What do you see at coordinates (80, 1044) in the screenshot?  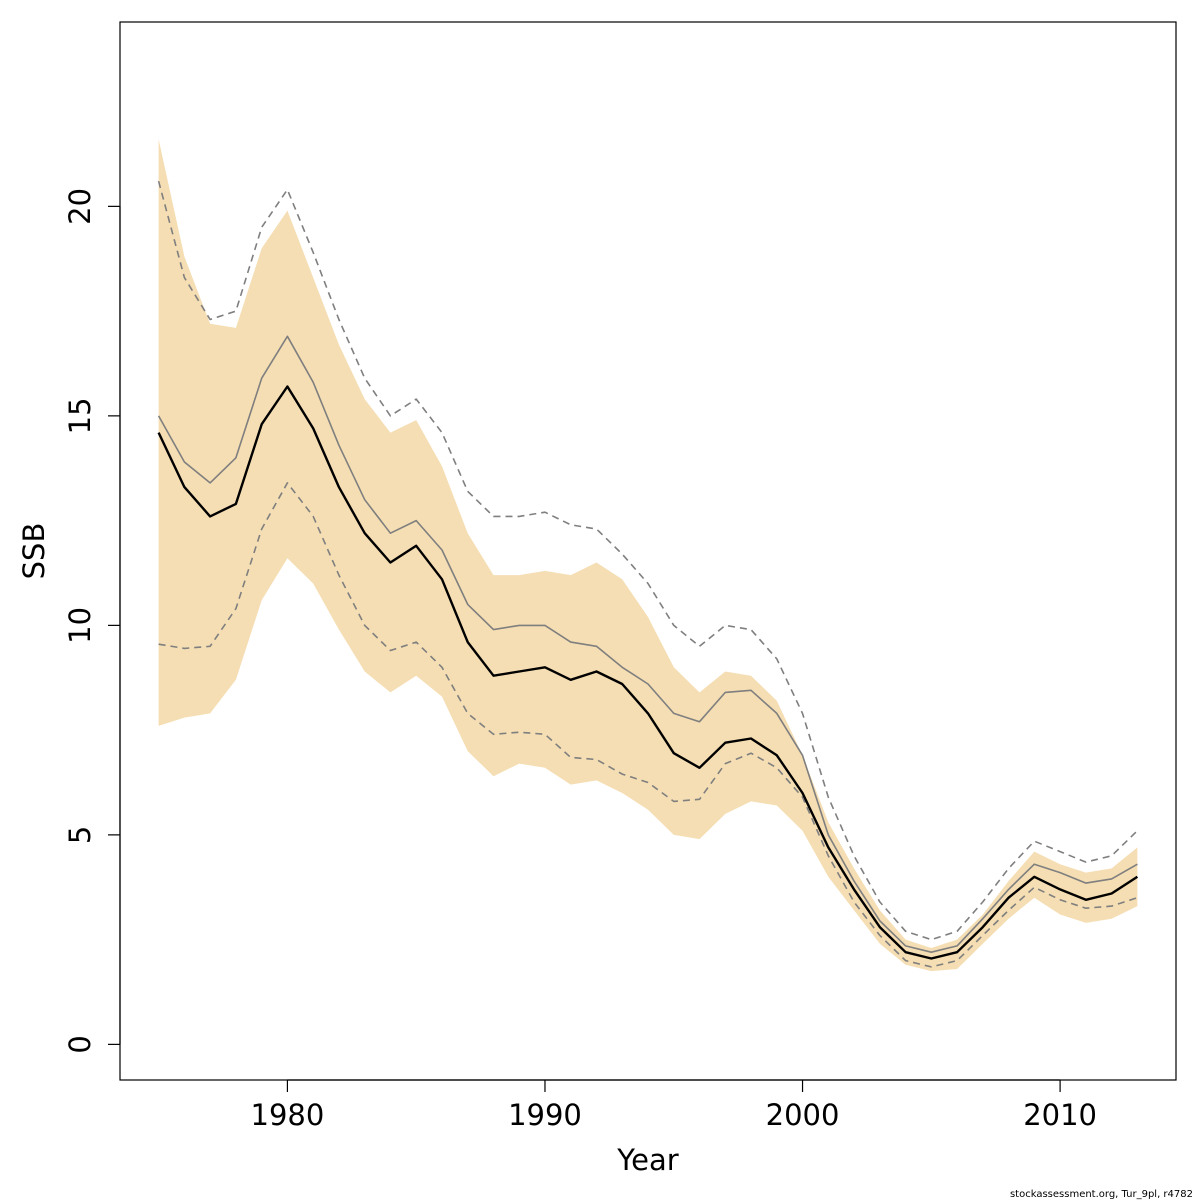 I see `y-tick-label-0: 0` at bounding box center [80, 1044].